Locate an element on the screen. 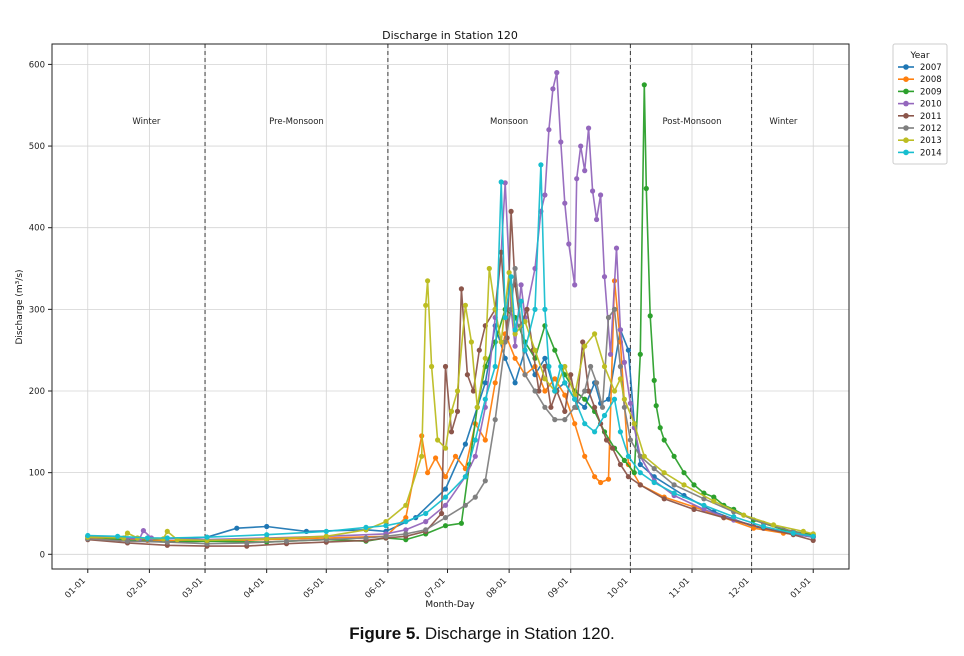 The width and height of the screenshot is (964, 656). season-label: Winter is located at coordinates (783, 122).